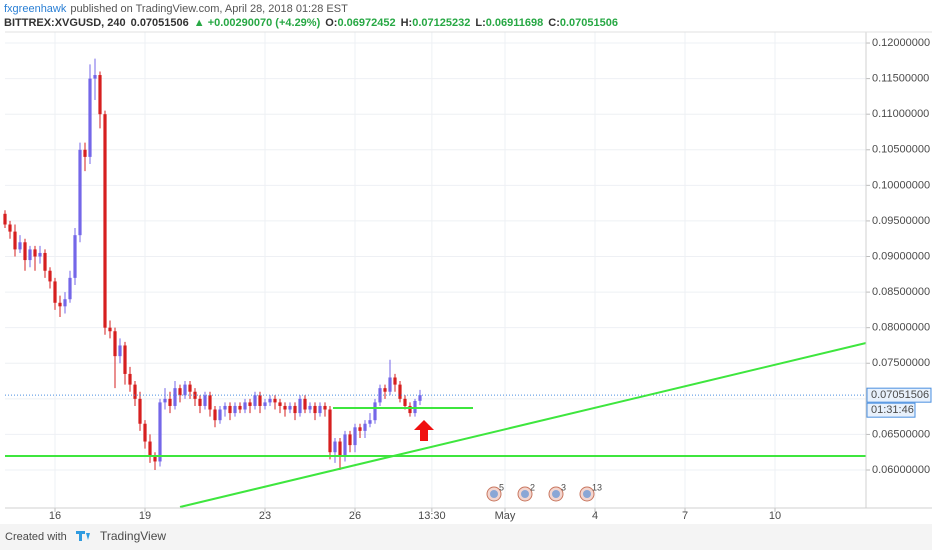 Image resolution: width=932 pixels, height=550 pixels. I want to click on o-label: O:, so click(331, 23).